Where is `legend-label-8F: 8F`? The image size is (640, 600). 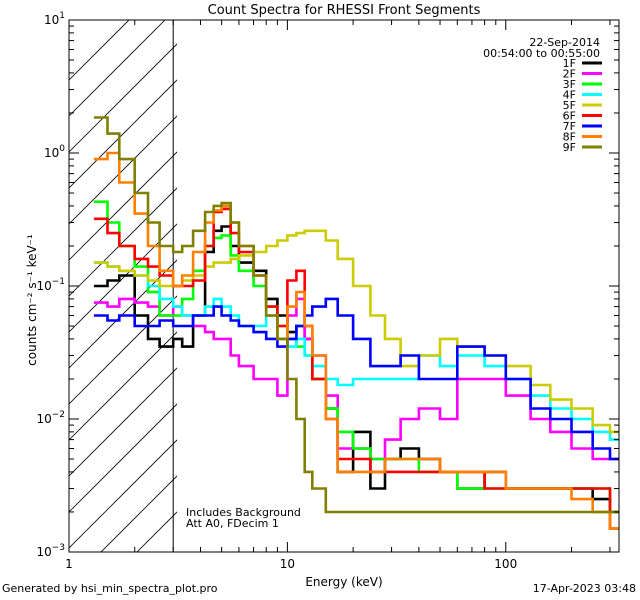 legend-label-8F: 8F is located at coordinates (569, 137).